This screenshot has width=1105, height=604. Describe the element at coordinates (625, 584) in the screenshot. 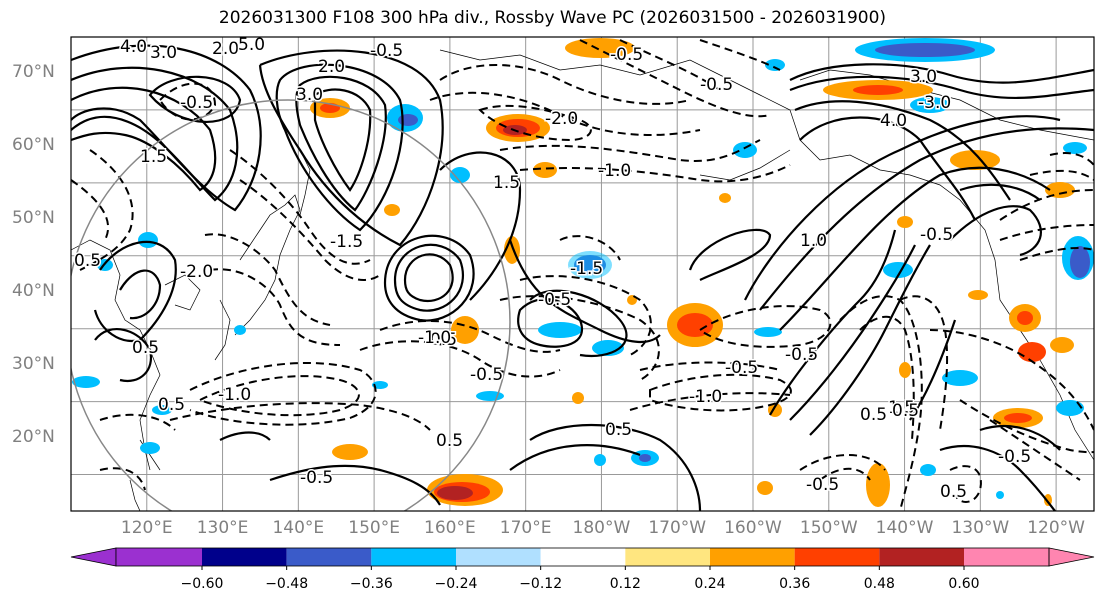

I see `colorbar-tick-label: 0.12` at that location.